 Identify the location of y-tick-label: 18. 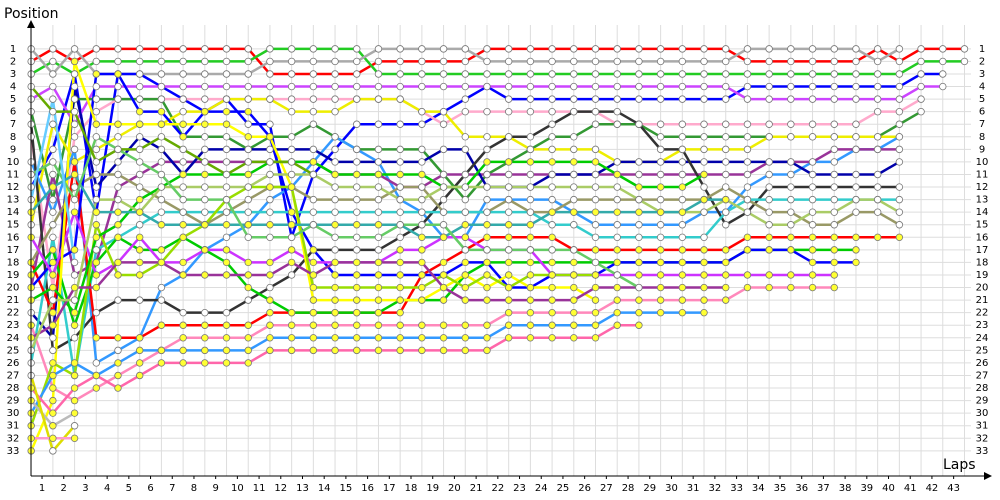
(13, 262).